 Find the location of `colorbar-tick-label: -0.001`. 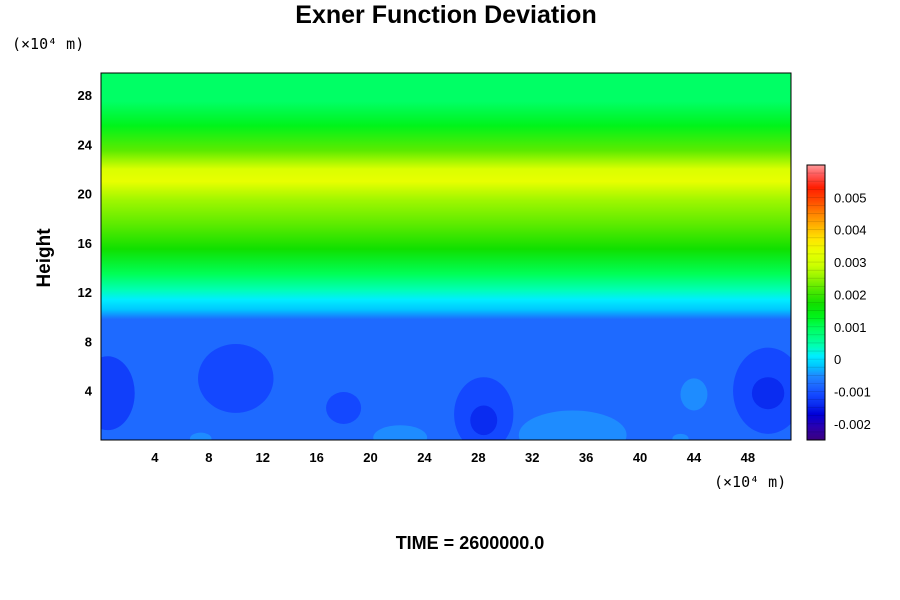

colorbar-tick-label: -0.001 is located at coordinates (852, 391).